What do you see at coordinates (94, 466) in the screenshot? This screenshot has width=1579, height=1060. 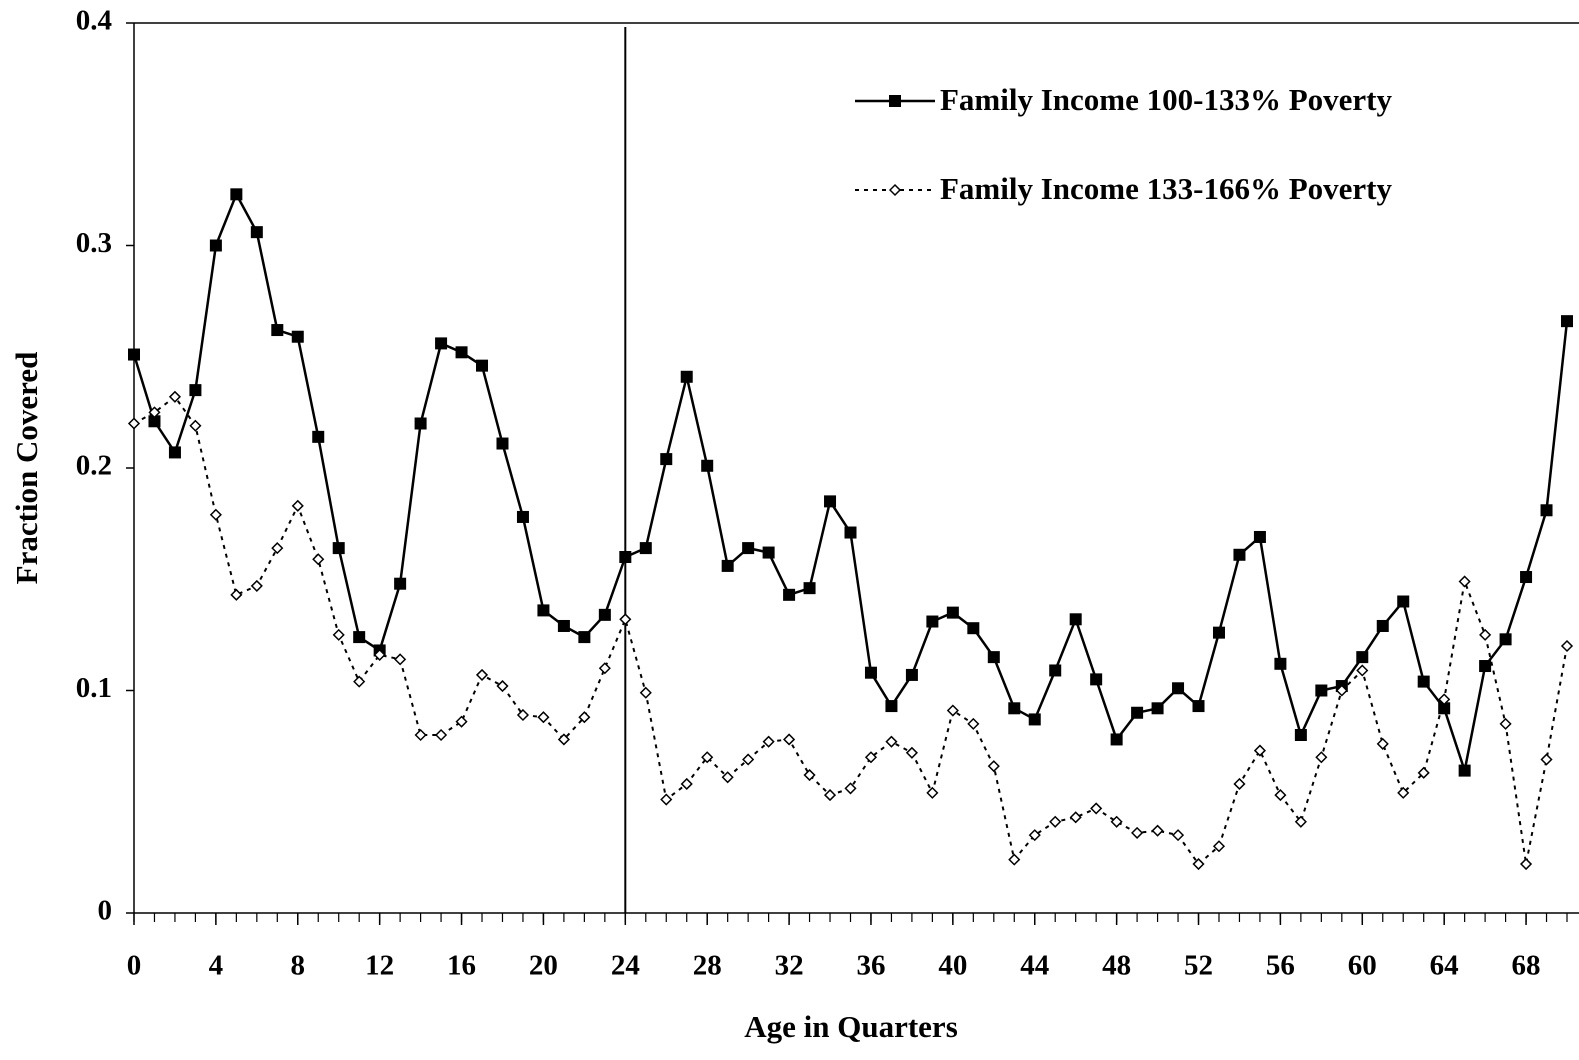 I see `y-tick-label: 0.2` at bounding box center [94, 466].